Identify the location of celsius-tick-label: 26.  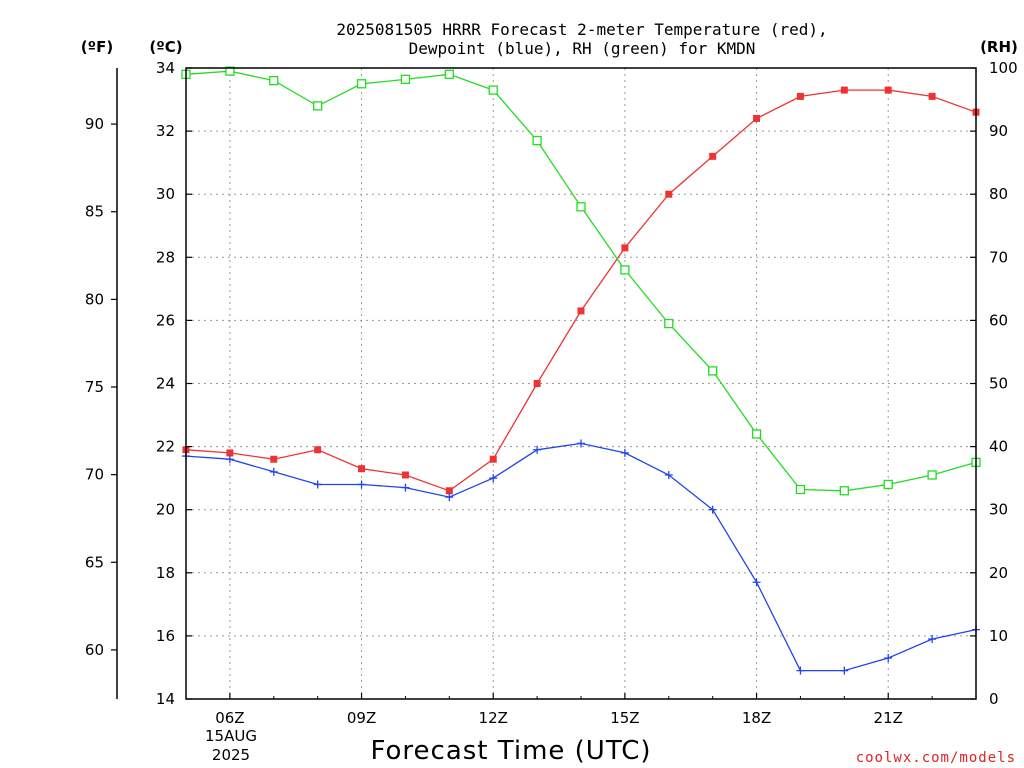
(165, 320).